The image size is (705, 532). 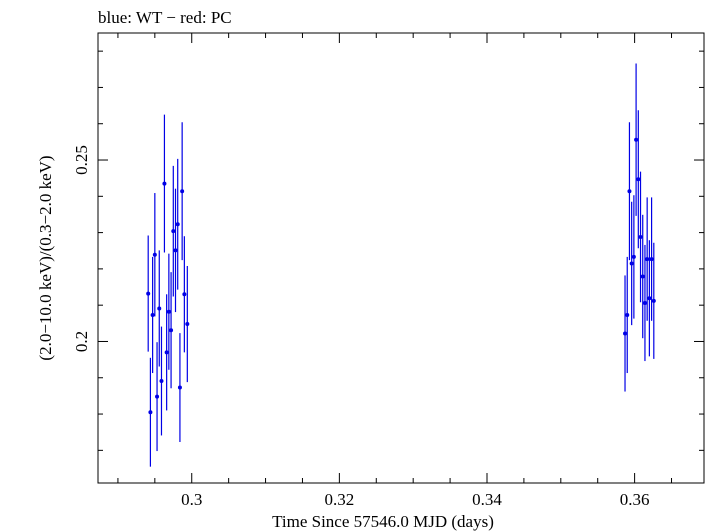 What do you see at coordinates (45, 257) in the screenshot?
I see `y-axis-label: (2.0−10.0 keV)/(0.3−2.0 keV)` at bounding box center [45, 257].